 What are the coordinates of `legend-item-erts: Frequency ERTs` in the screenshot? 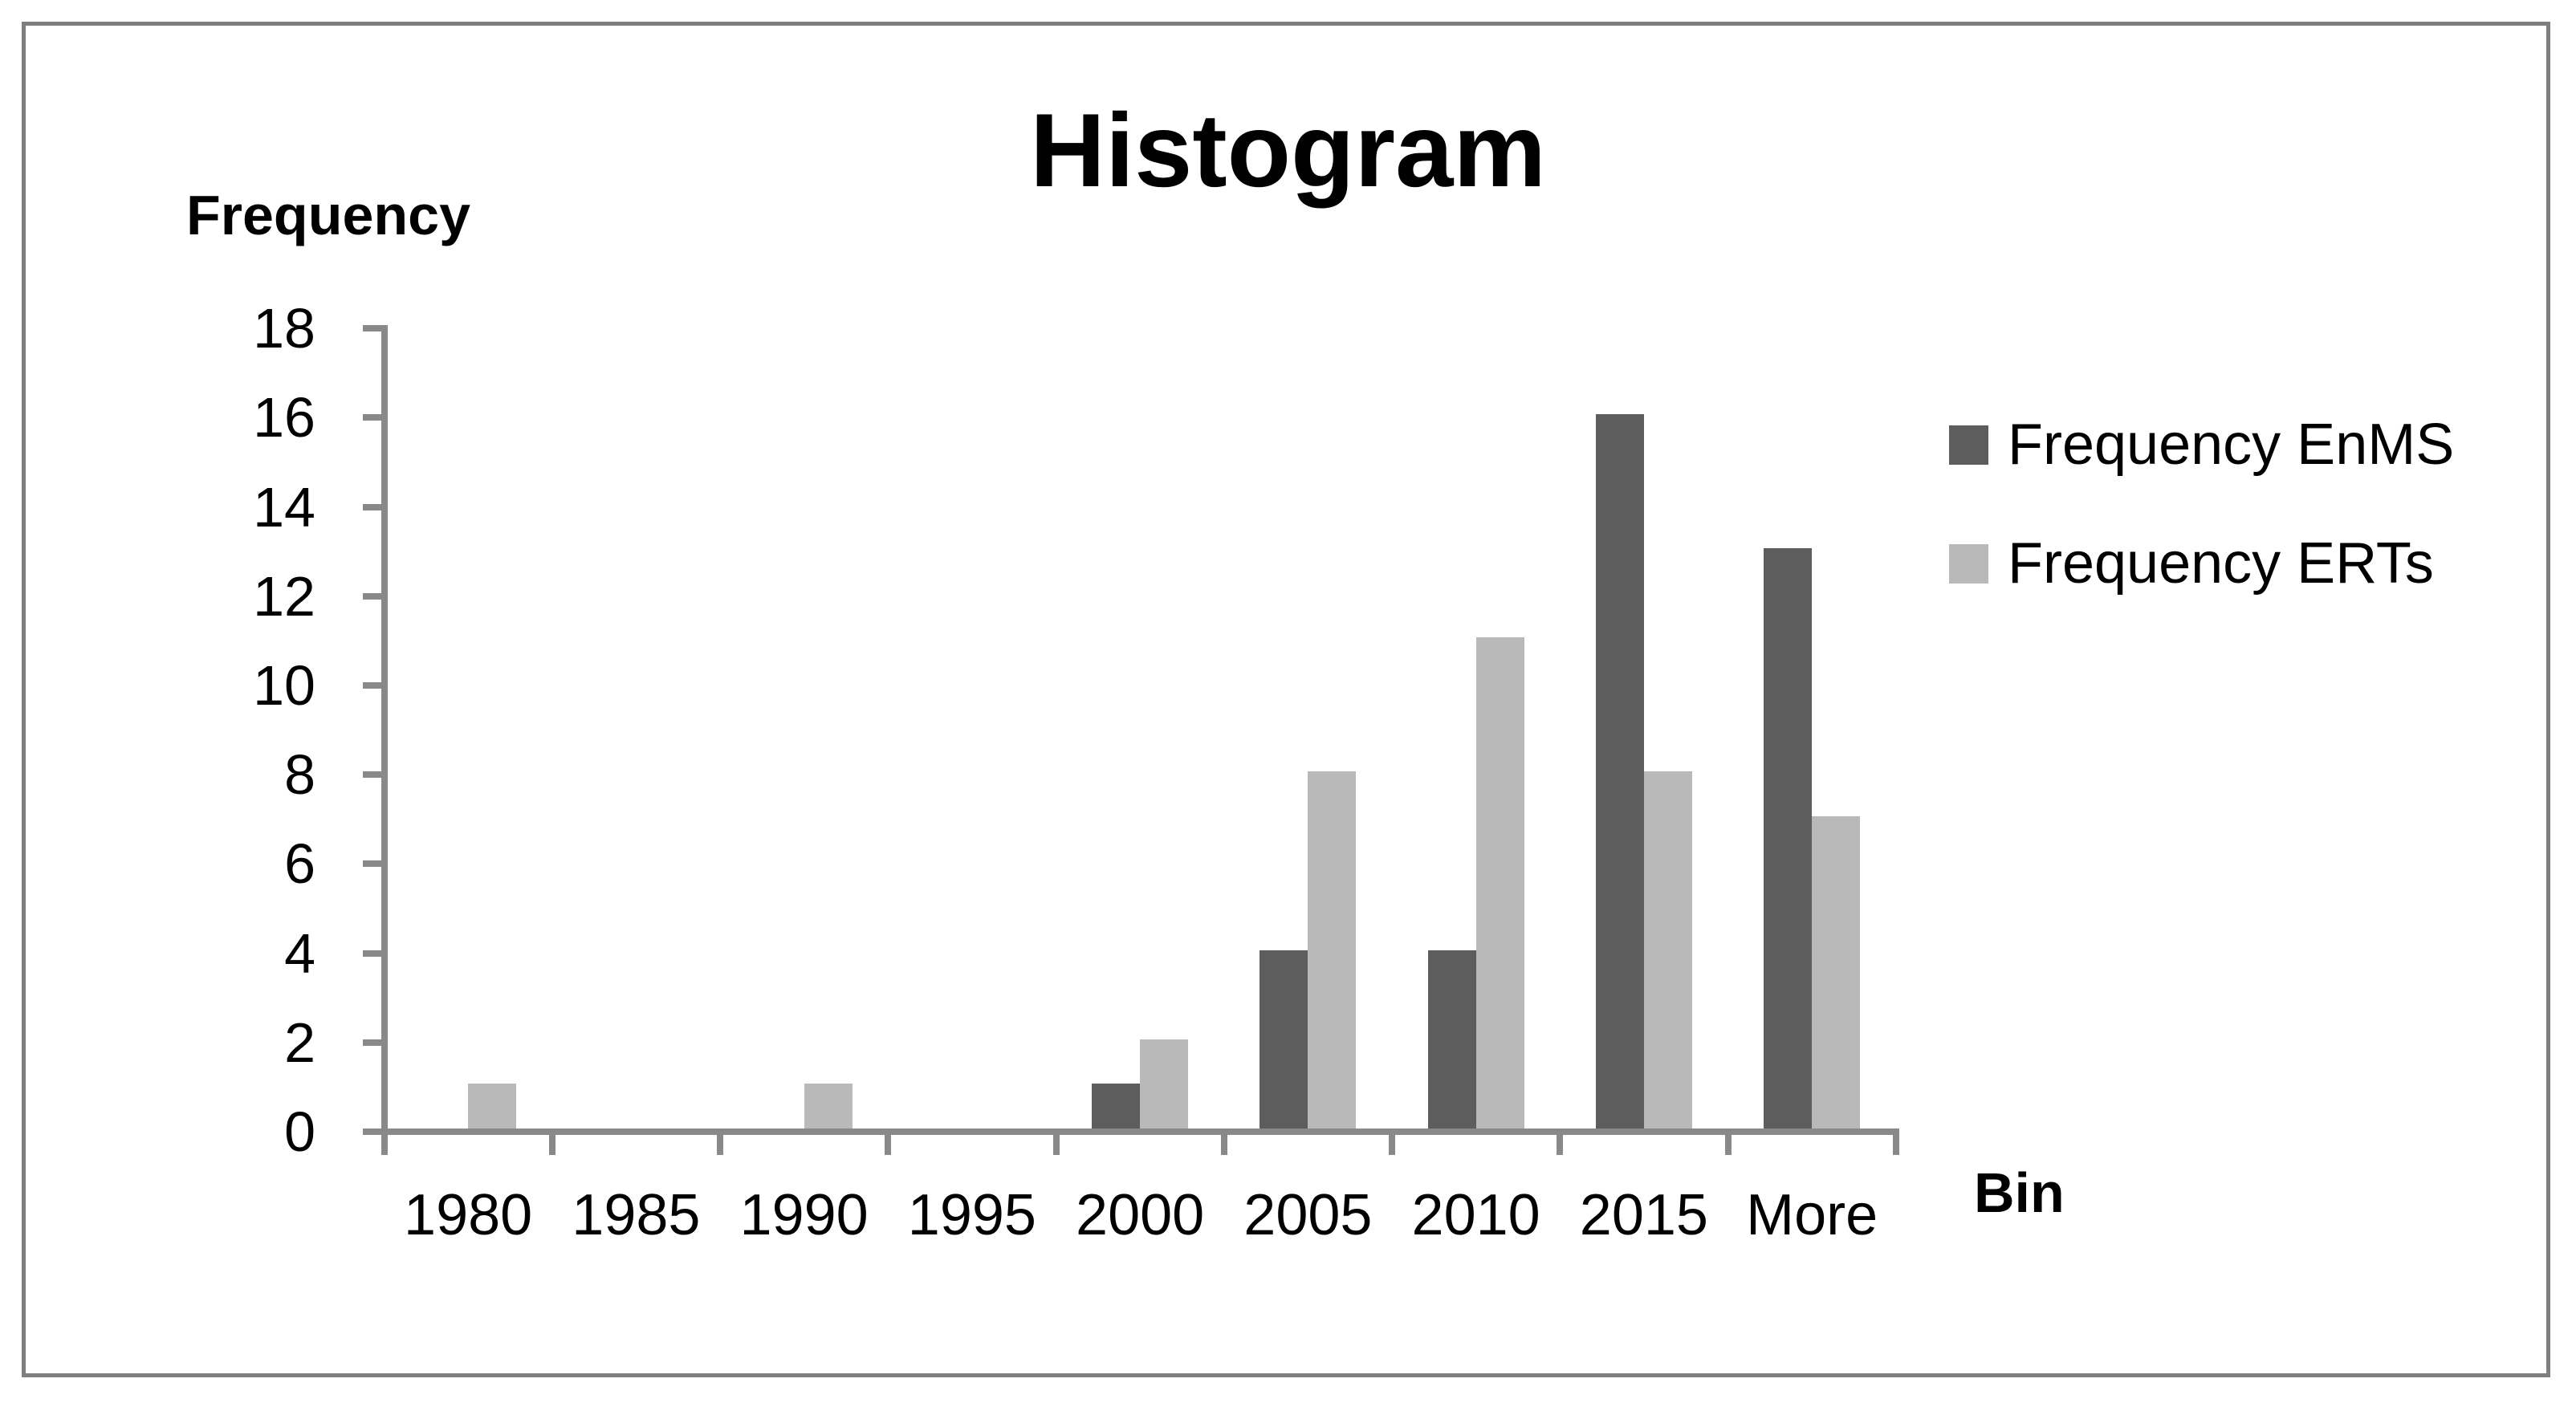 It's located at (2191, 563).